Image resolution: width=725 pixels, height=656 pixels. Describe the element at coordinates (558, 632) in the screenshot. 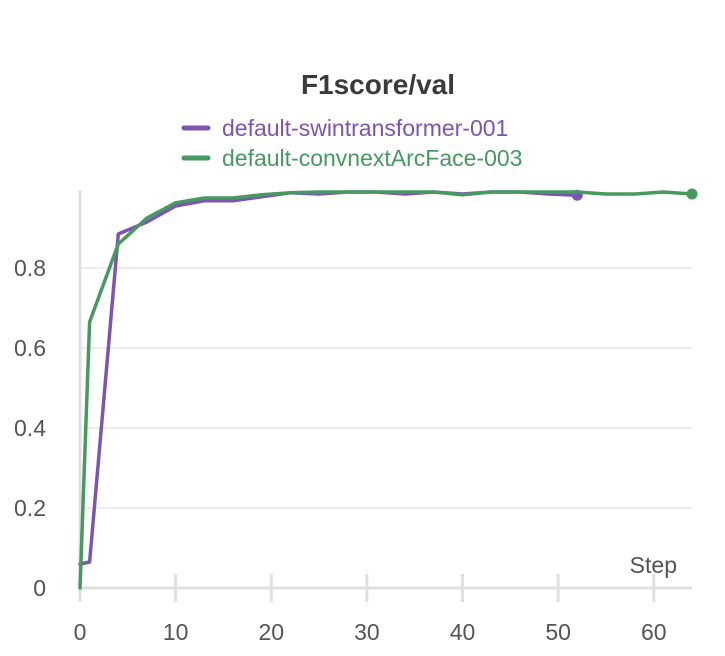

I see `x-tick-label-5: 50` at that location.